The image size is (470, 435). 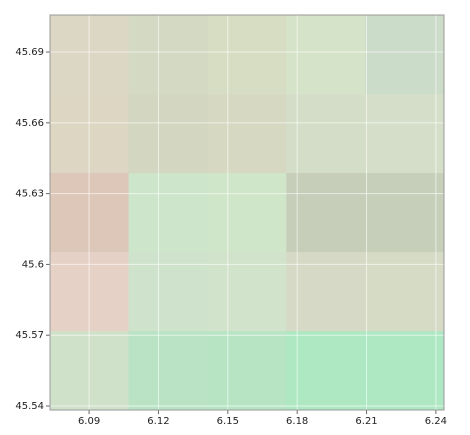 I want to click on x-tick-label: 6.24, so click(x=436, y=421).